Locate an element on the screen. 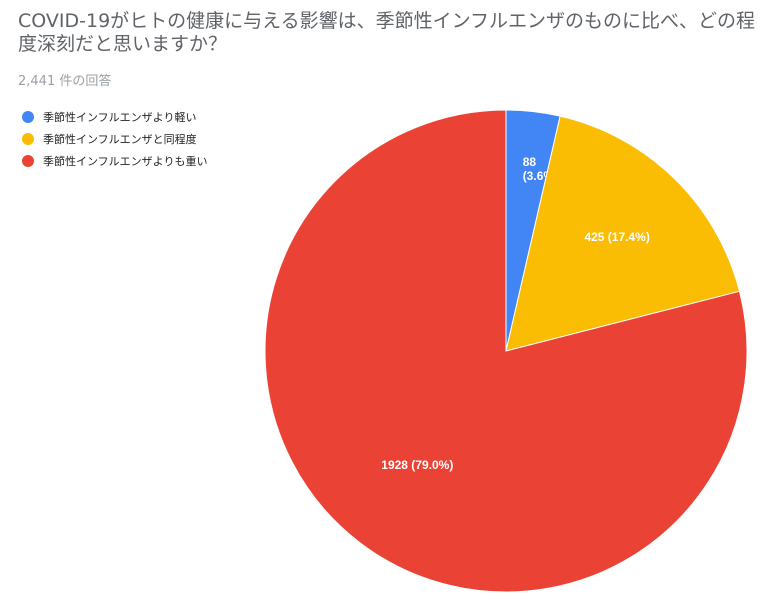  legend-label: 季節性インフルエンザより軽い is located at coordinates (120, 117).